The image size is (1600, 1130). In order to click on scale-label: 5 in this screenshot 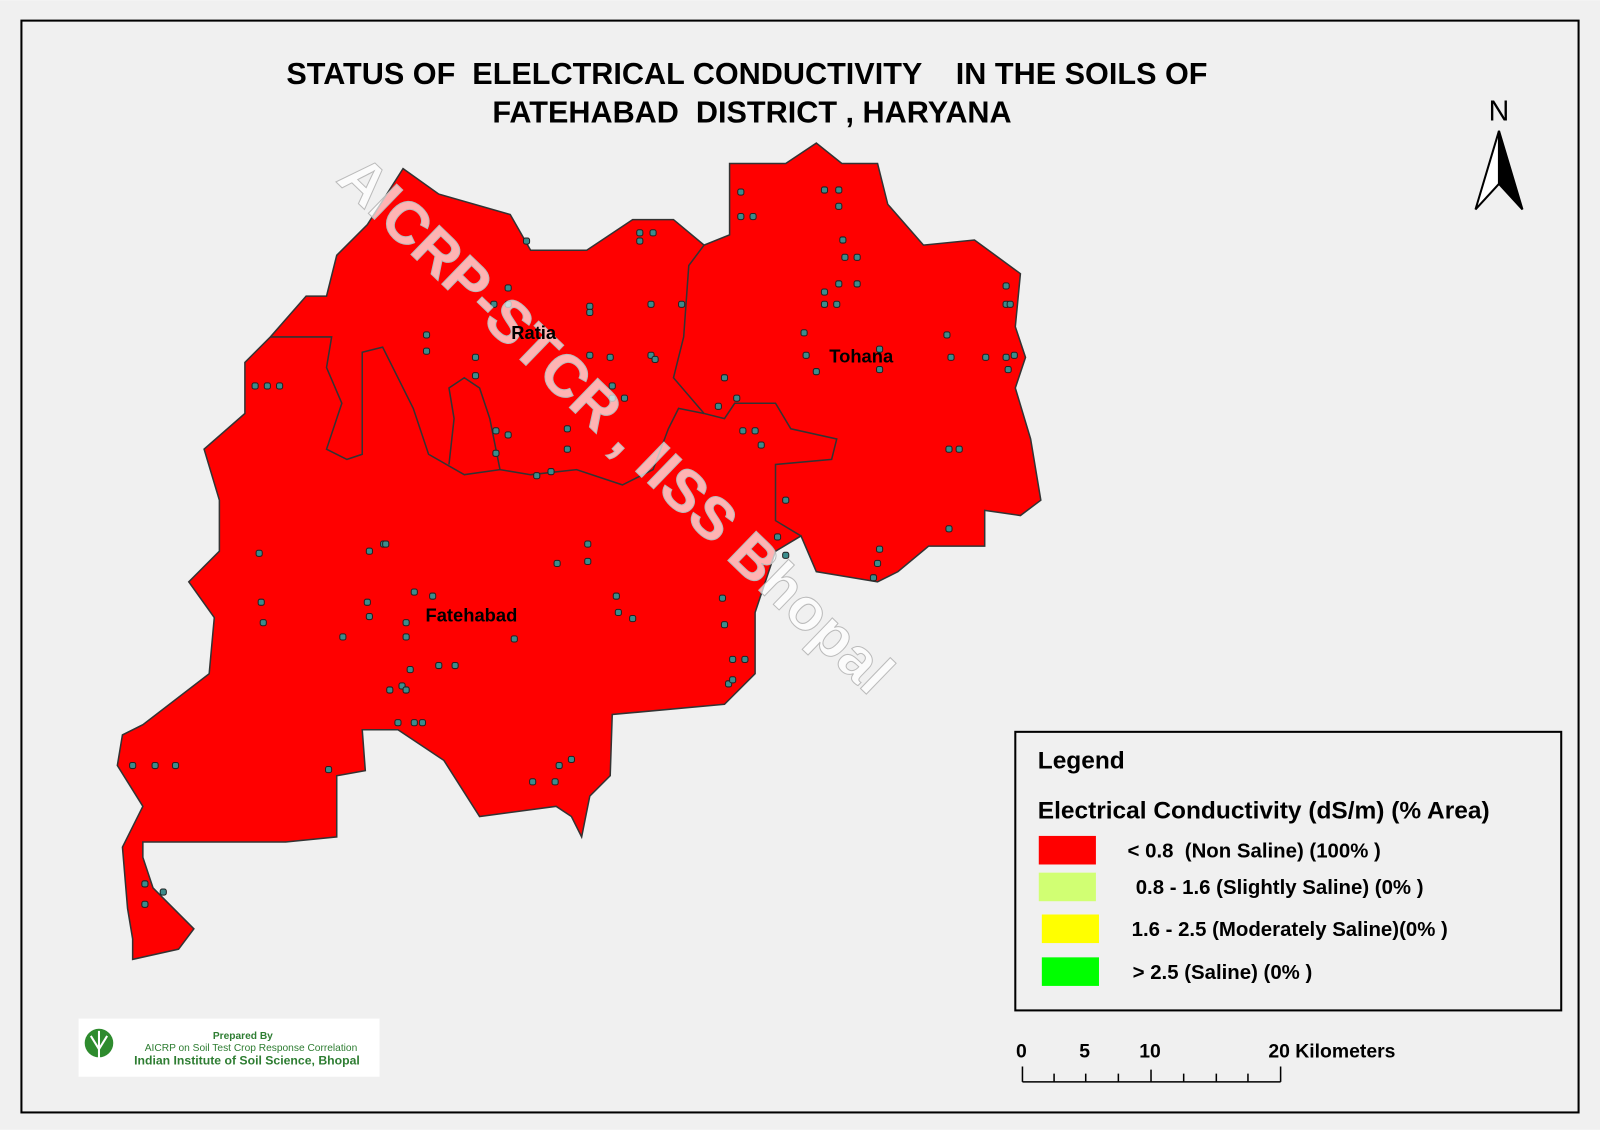, I will do `click(1084, 1051)`.